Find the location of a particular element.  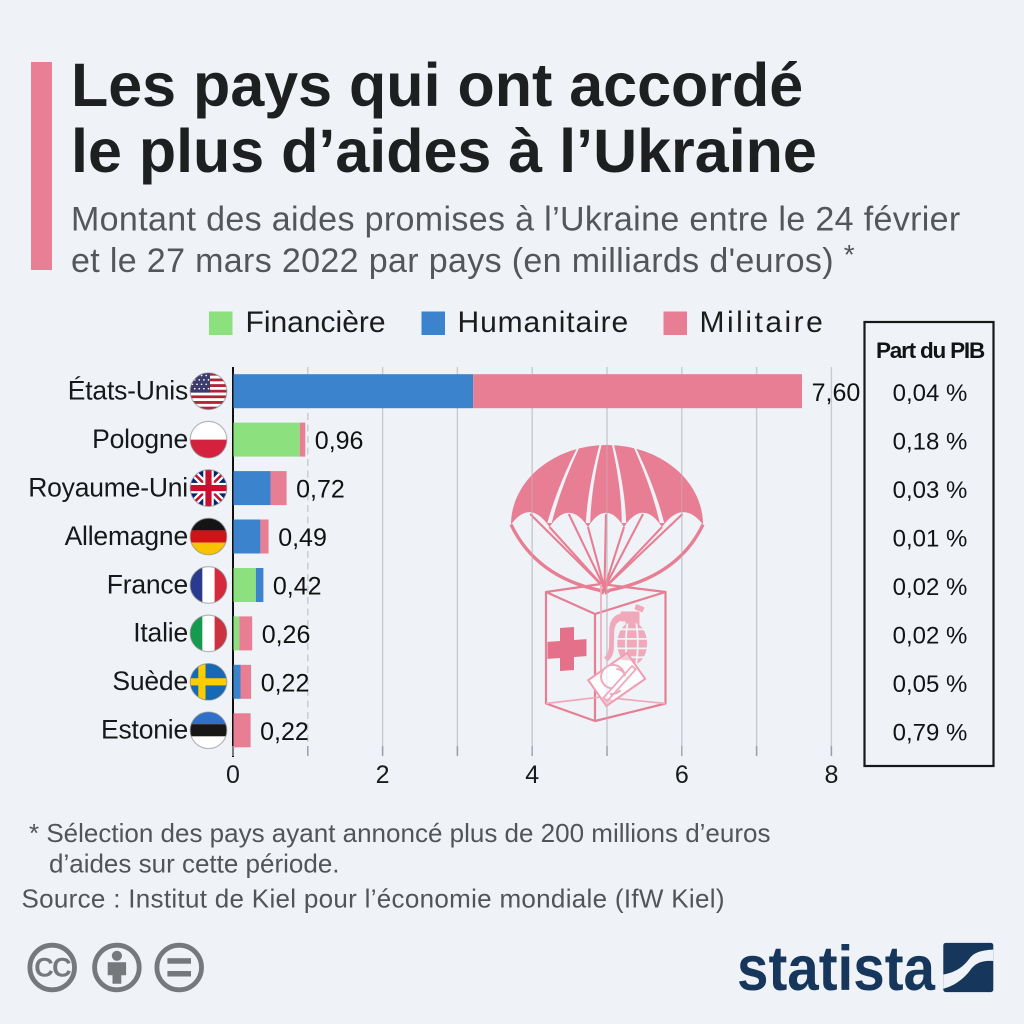

svg-text: d’aides sur cette période. is located at coordinates (194, 864).